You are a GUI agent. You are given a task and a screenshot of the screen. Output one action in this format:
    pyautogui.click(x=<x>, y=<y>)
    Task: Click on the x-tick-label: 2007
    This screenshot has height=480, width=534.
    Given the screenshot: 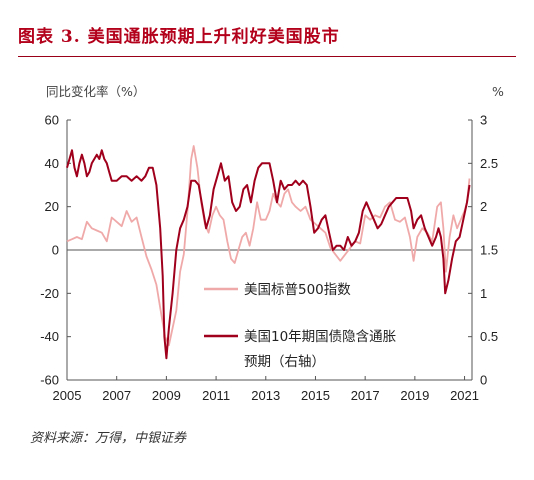 What is the action you would take?
    pyautogui.click(x=116, y=395)
    